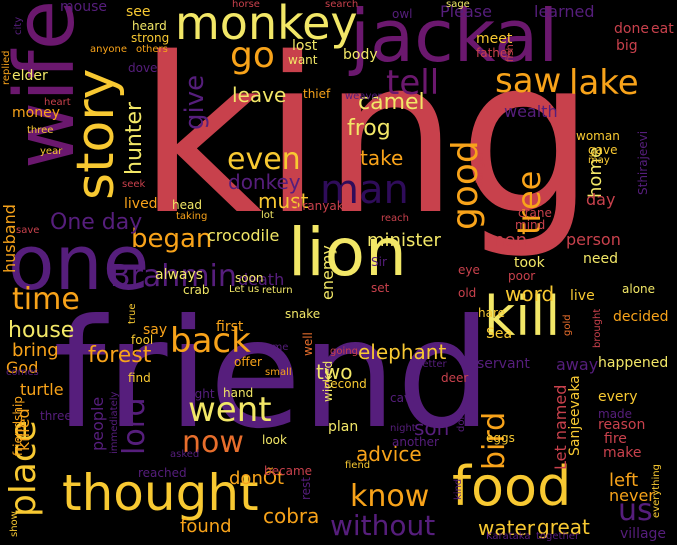 Image resolution: width=677 pixels, height=545 pixels. What do you see at coordinates (454, 39) in the screenshot?
I see `cloud-word: jackal` at bounding box center [454, 39].